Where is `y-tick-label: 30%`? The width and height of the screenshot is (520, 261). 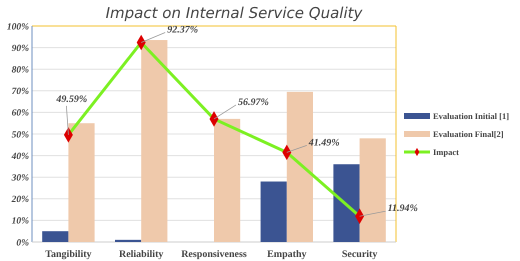
y-tick-label: 30% is located at coordinates (20, 179).